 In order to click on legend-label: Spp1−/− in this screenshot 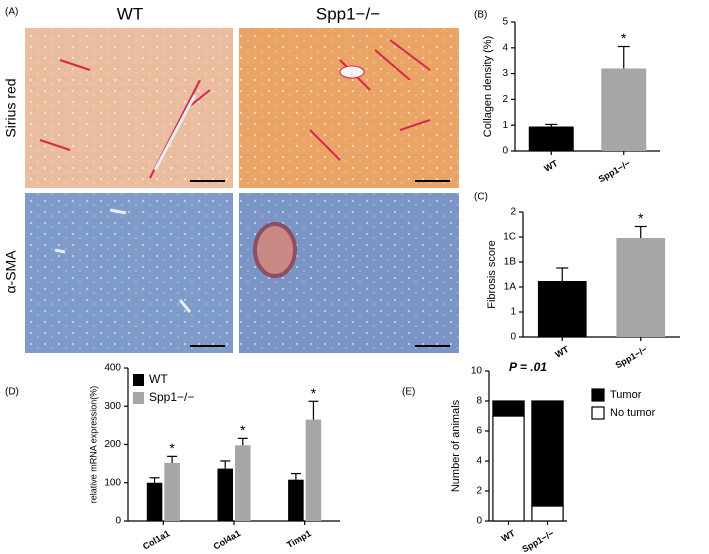, I will do `click(171, 397)`.